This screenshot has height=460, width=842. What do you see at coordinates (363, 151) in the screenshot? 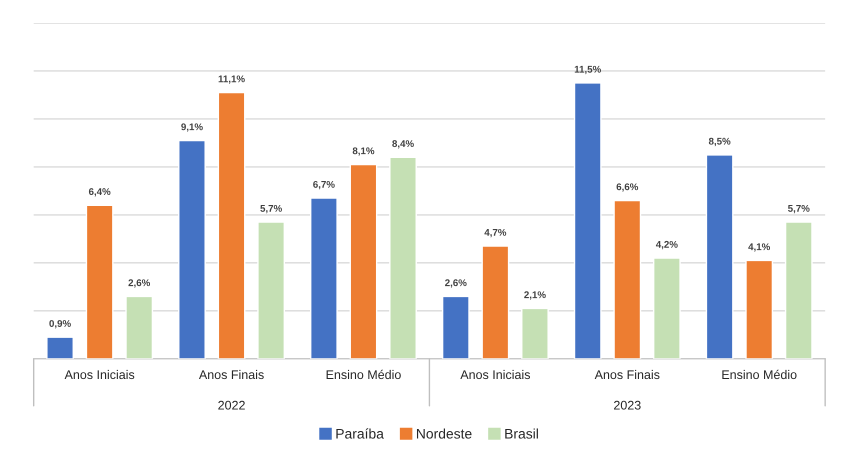
I see `data-label: 8,1%` at bounding box center [363, 151].